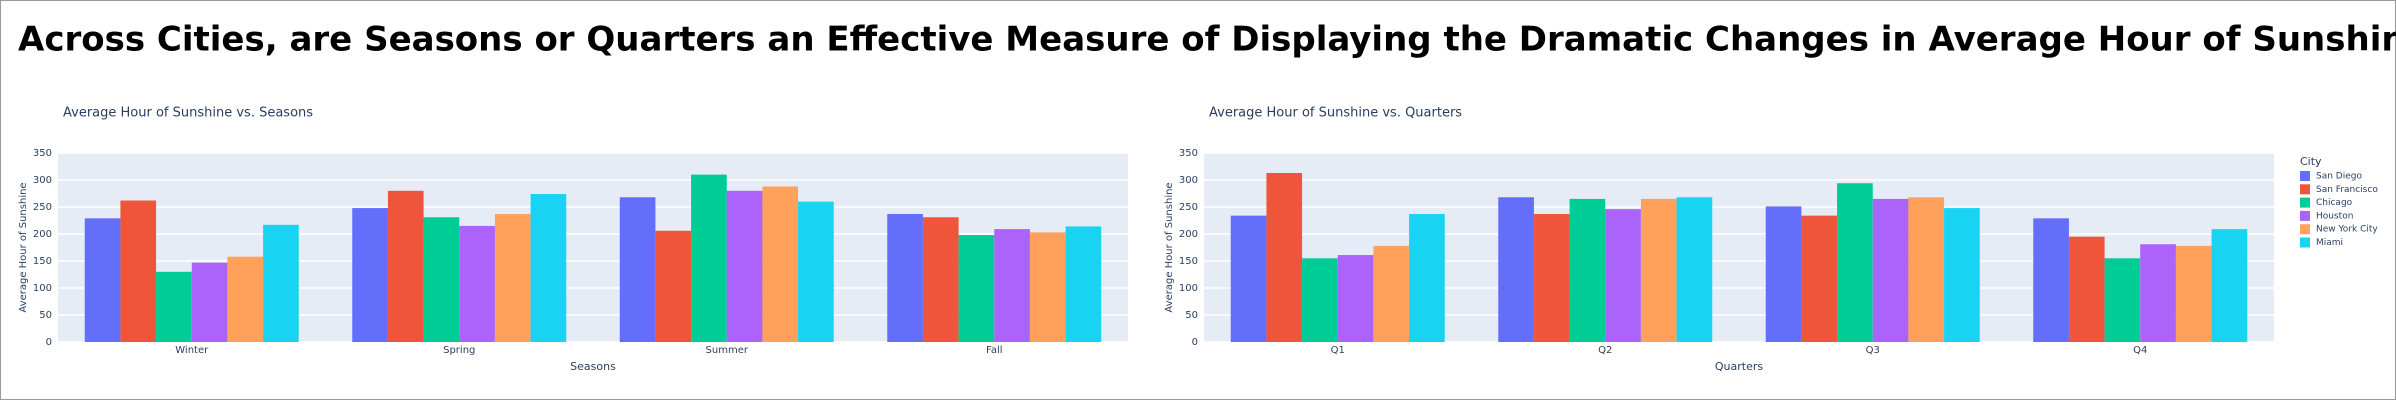 The width and height of the screenshot is (2396, 400). What do you see at coordinates (2140, 350) in the screenshot?
I see `x-tick-label: Q4` at bounding box center [2140, 350].